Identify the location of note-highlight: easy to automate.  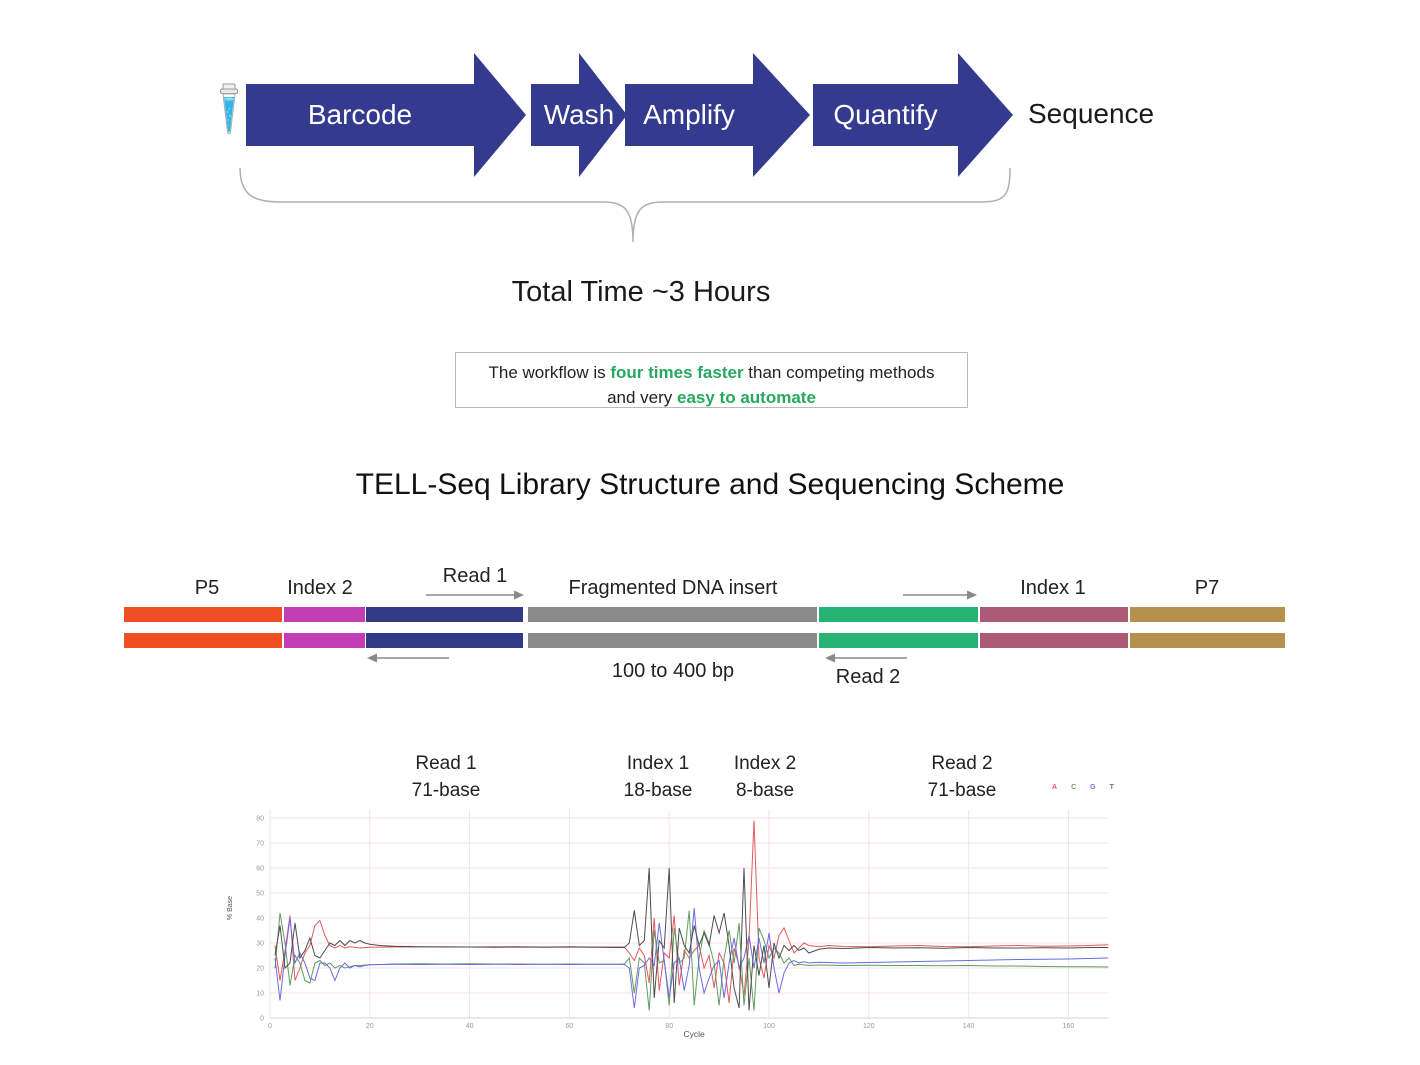
(746, 397).